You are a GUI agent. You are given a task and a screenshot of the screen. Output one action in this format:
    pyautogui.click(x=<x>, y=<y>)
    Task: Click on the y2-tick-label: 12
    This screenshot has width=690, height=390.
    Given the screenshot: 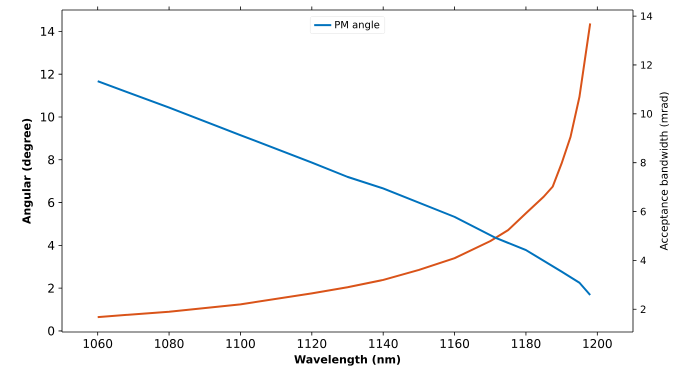 What is the action you would take?
    pyautogui.click(x=646, y=65)
    